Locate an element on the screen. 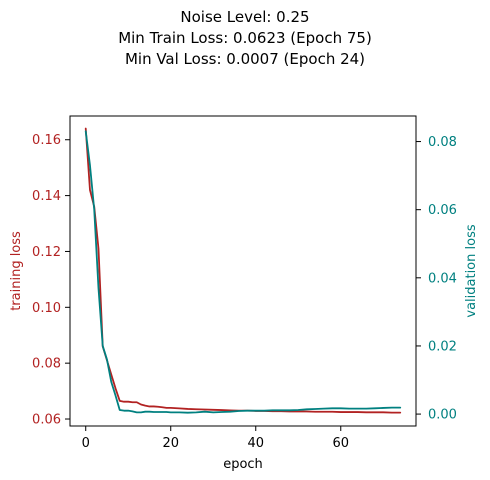 The width and height of the screenshot is (490, 480). y-right-tick-label: 0.02 is located at coordinates (442, 346).